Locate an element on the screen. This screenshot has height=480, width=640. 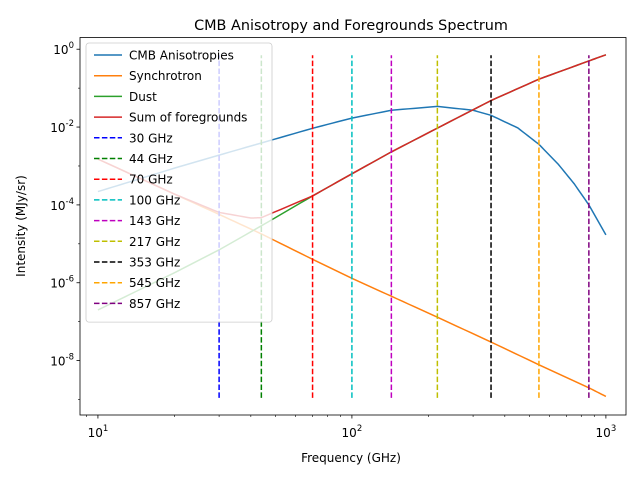
y-tick-label: 10⁰ is located at coordinates (63, 49).